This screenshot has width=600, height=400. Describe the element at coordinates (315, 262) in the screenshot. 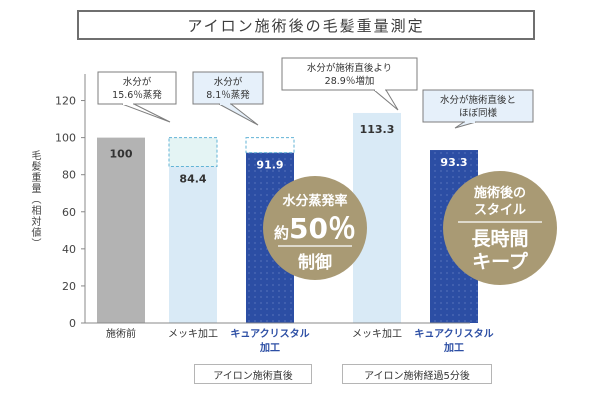

I see `badge-text: 制御` at that location.